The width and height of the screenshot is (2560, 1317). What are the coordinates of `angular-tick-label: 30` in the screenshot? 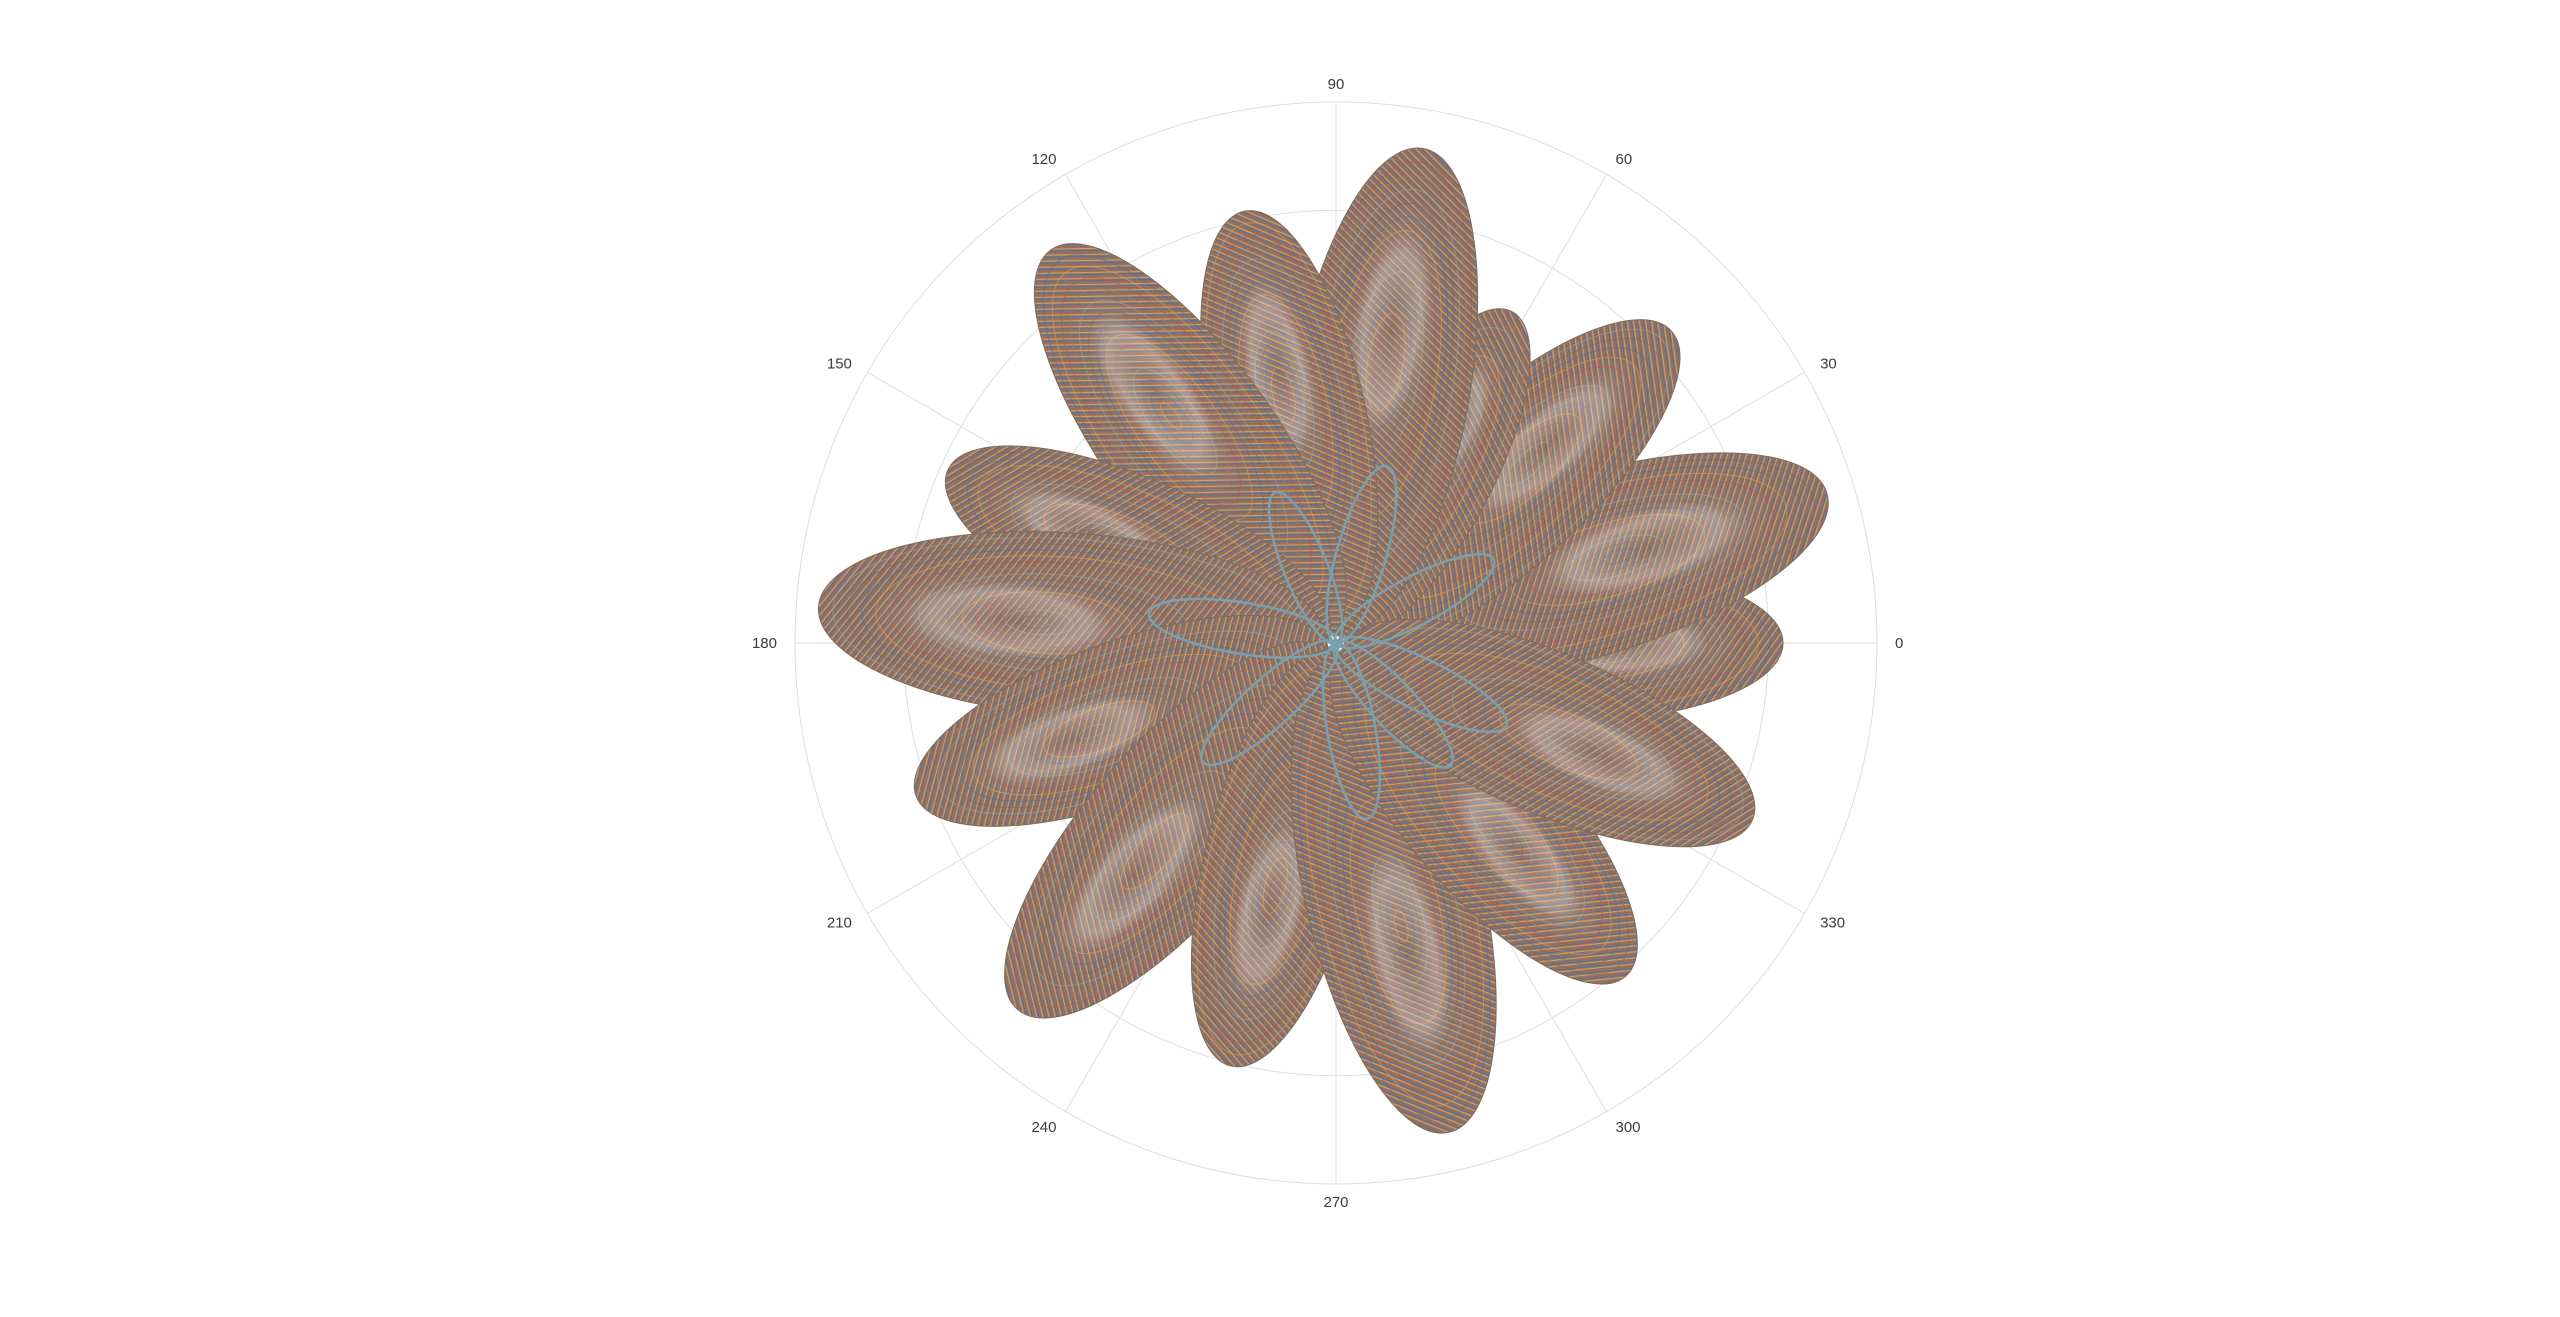 It's located at (1828, 364).